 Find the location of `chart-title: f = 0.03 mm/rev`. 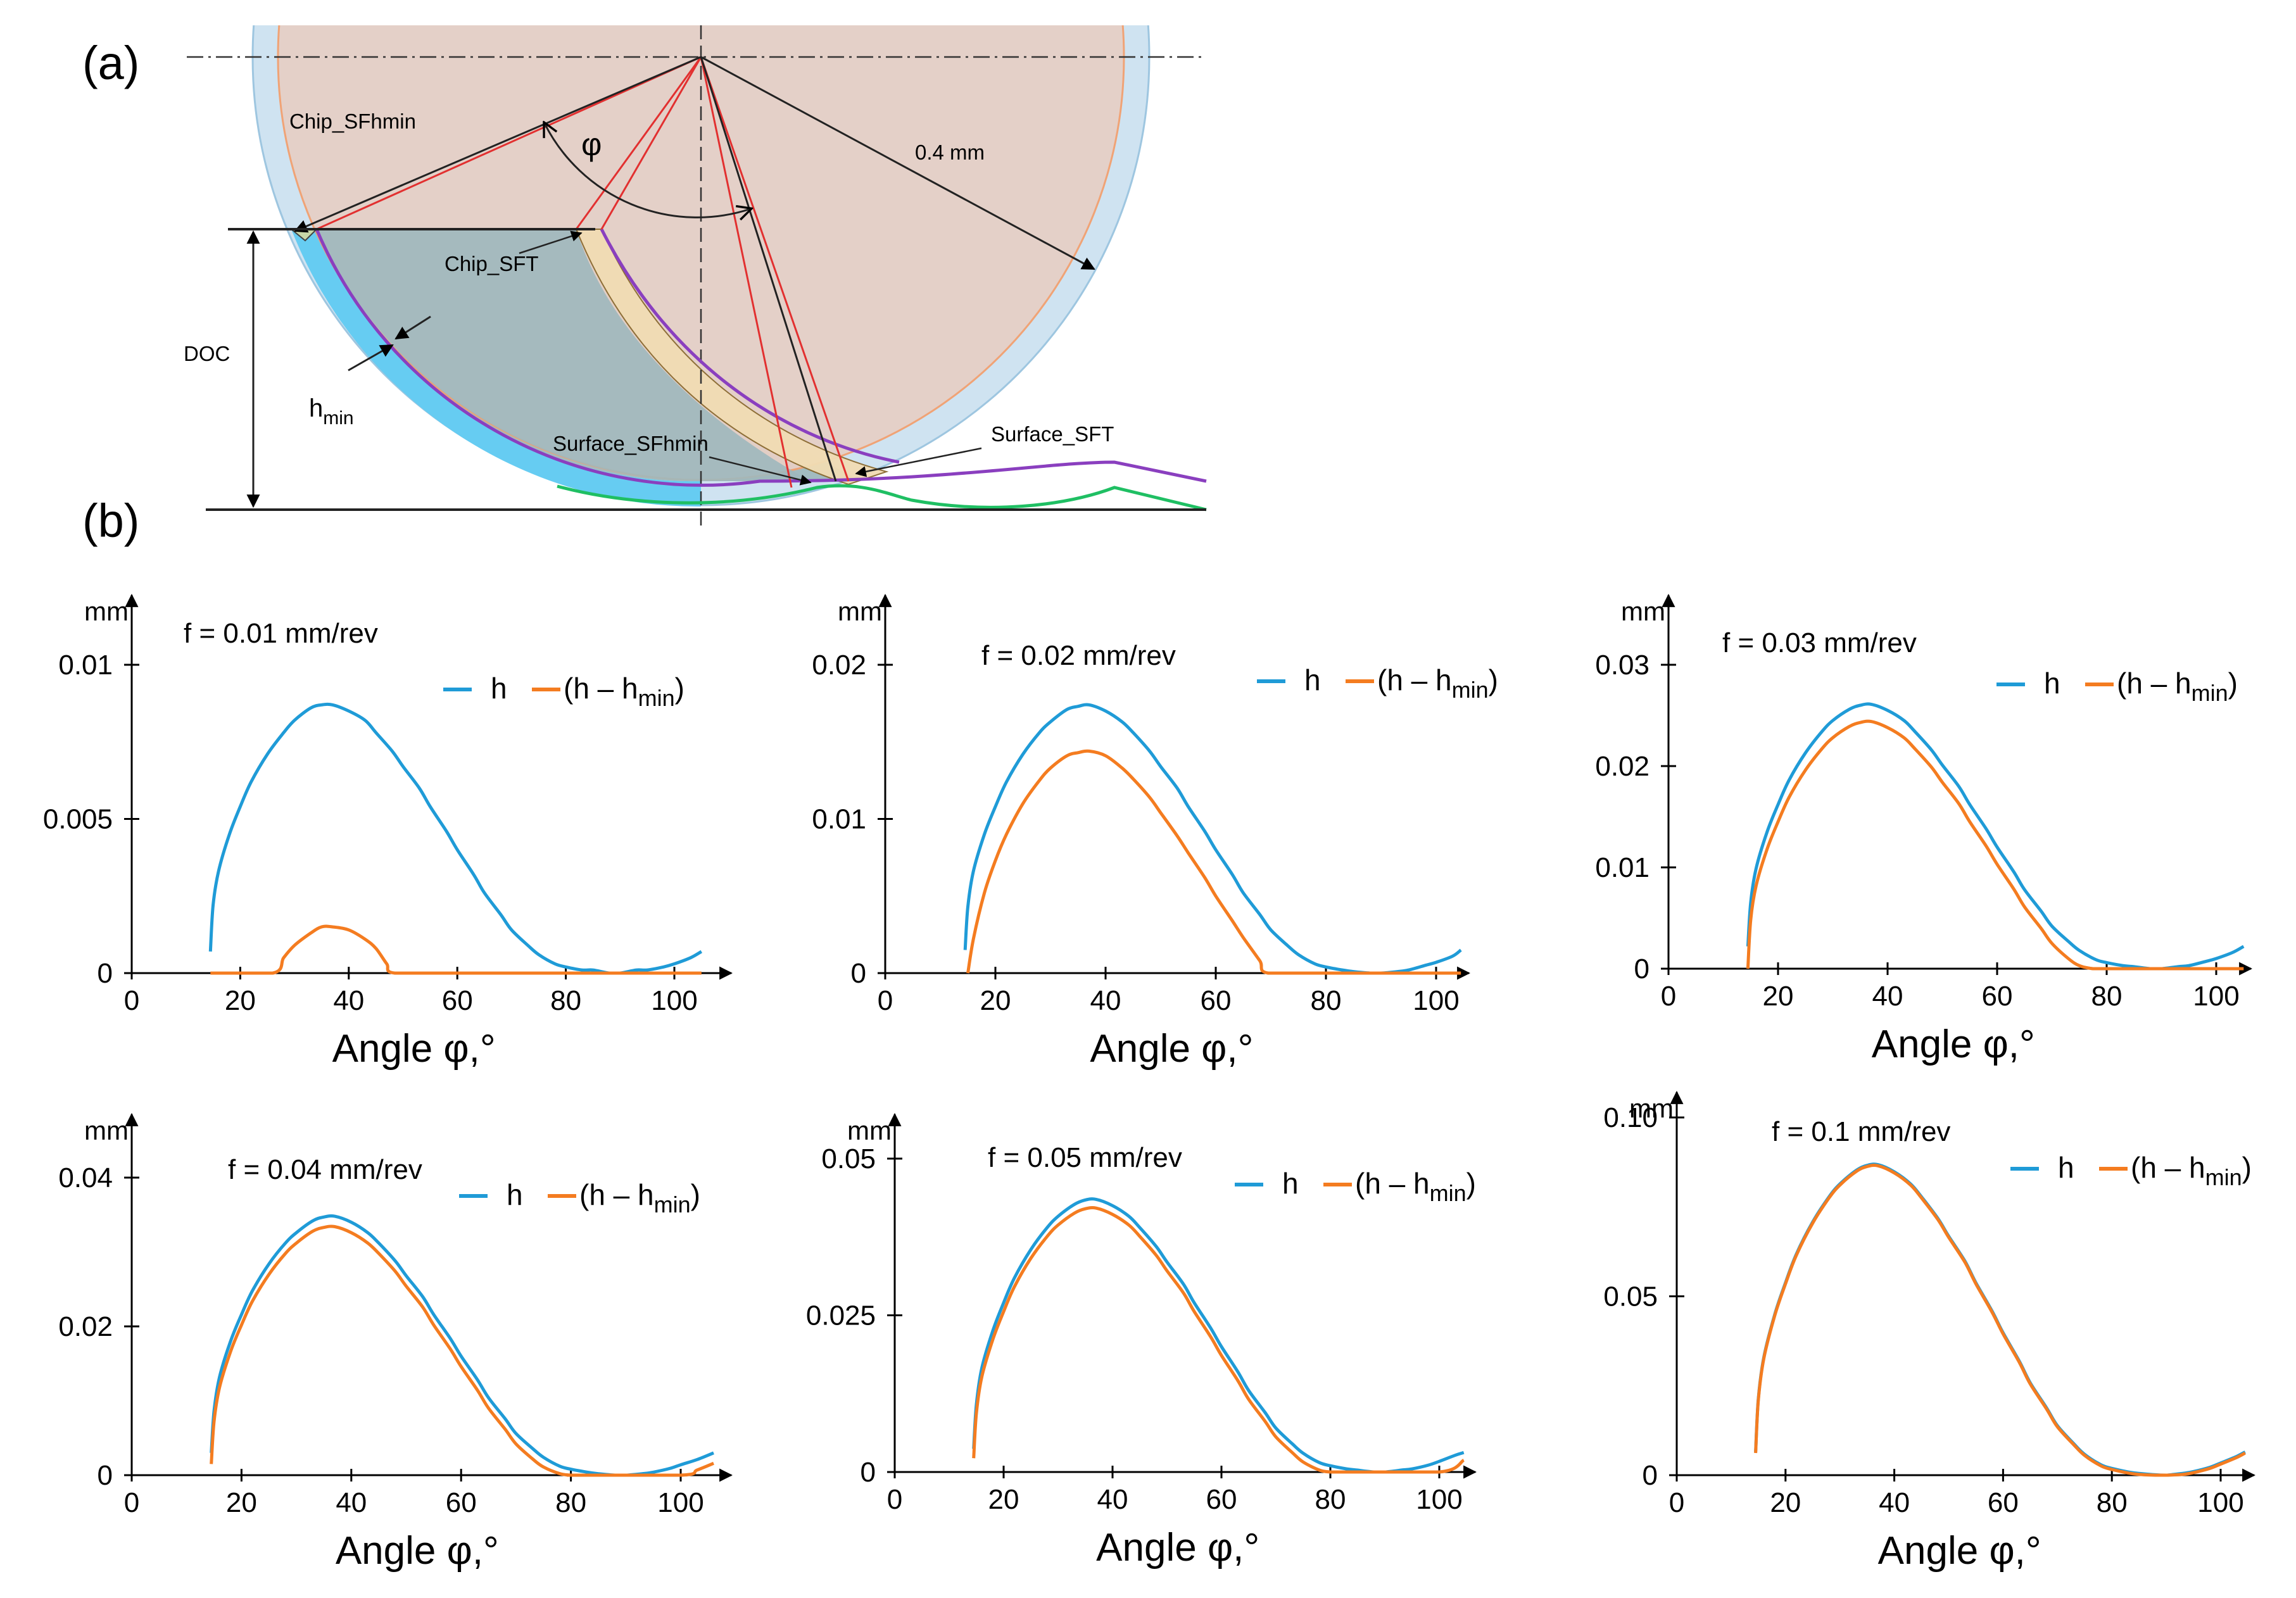

chart-title: f = 0.03 mm/rev is located at coordinates (1819, 642).